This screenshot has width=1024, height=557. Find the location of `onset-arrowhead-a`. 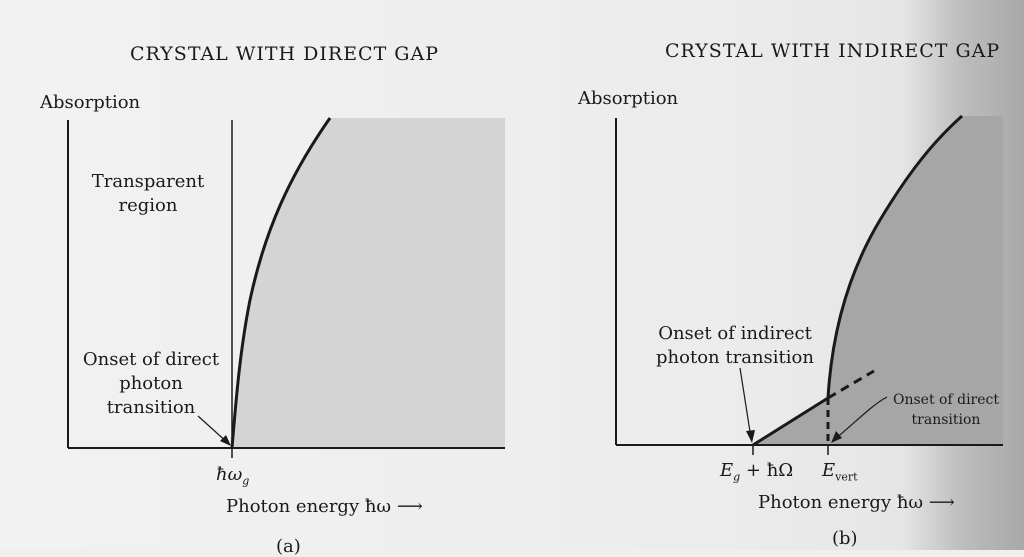

onset-arrowhead-a is located at coordinates (225, 440).